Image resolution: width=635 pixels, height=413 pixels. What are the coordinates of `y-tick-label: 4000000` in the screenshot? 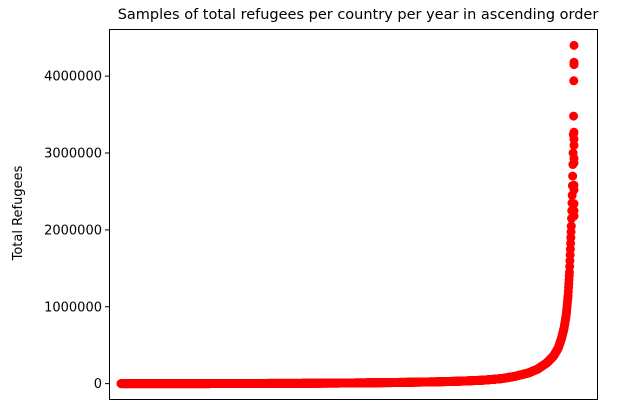 It's located at (73, 77).